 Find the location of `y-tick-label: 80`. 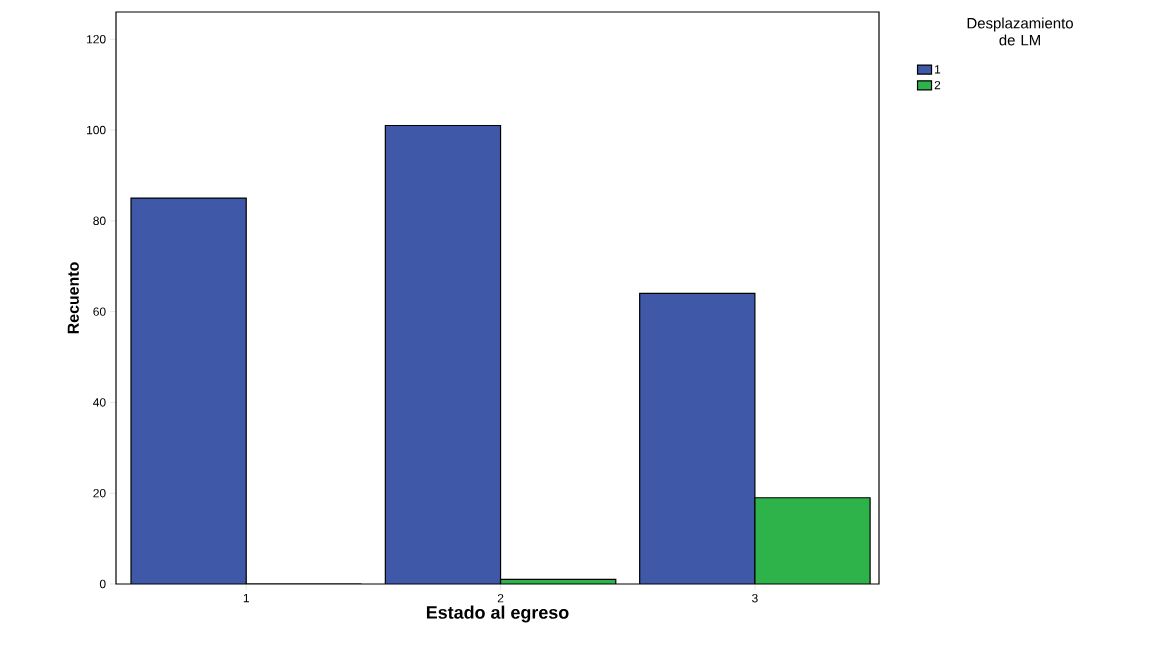

y-tick-label: 80 is located at coordinates (99, 221).